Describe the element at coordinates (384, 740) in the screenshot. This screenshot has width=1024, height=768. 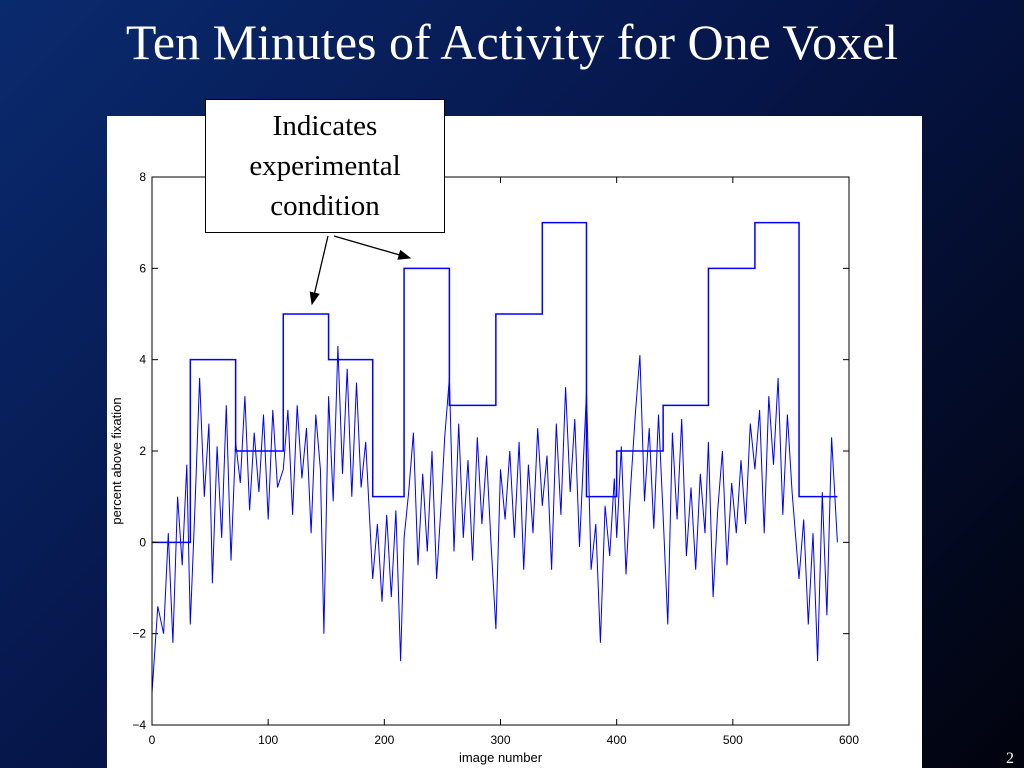
I see `x-tick-label: 200` at that location.